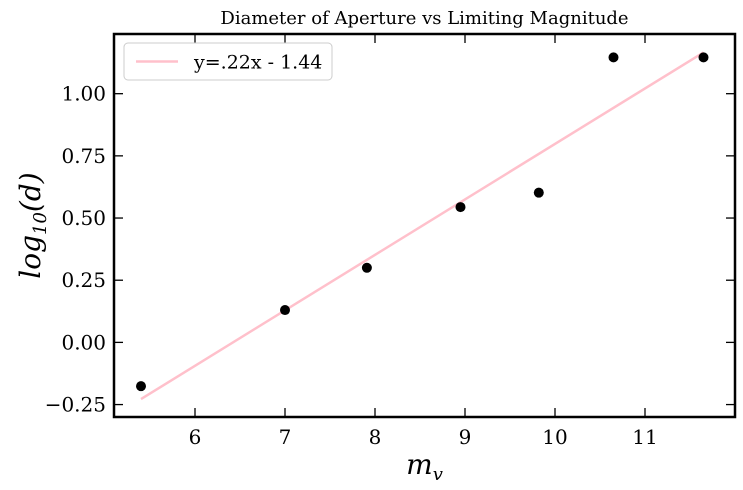 The height and width of the screenshot is (490, 743). I want to click on y-axis-label: log10(d), so click(32, 225).